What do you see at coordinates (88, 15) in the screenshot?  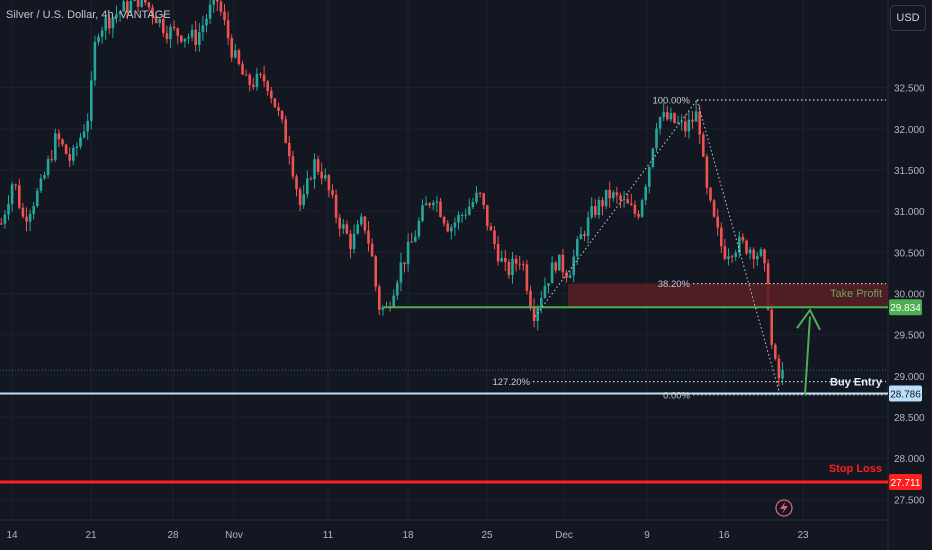 I see `chart-title: Silver / U.S. Dollar, 4h, VANTAGE` at bounding box center [88, 15].